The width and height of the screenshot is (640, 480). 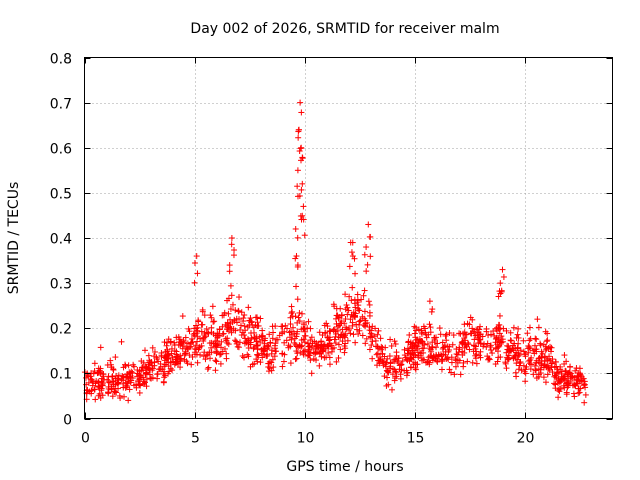 I want to click on y-tick-label: 0.7, so click(x=61, y=105).